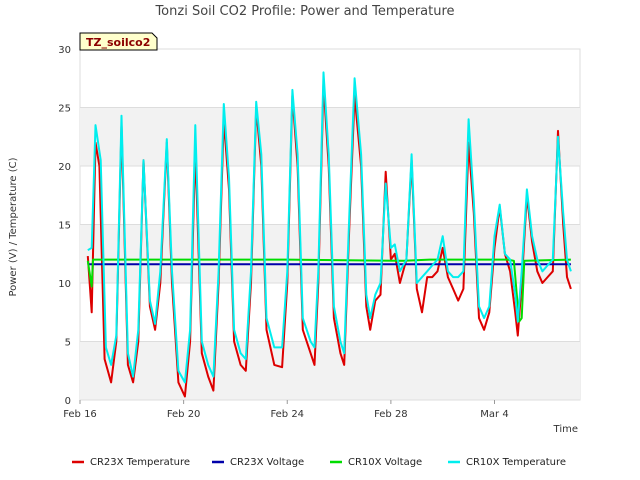 The height and width of the screenshot is (480, 640). I want to click on legend-label: CR10X Temperature, so click(516, 462).